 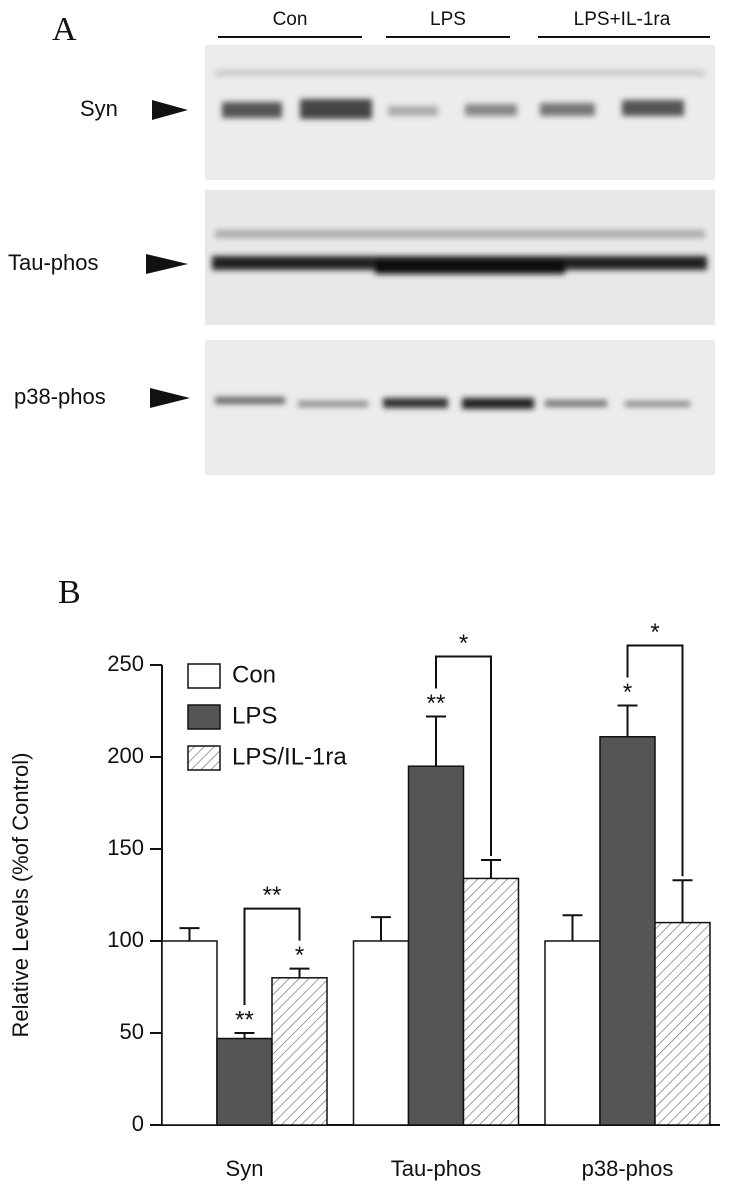 I want to click on legend-label: LPS, so click(x=254, y=715).